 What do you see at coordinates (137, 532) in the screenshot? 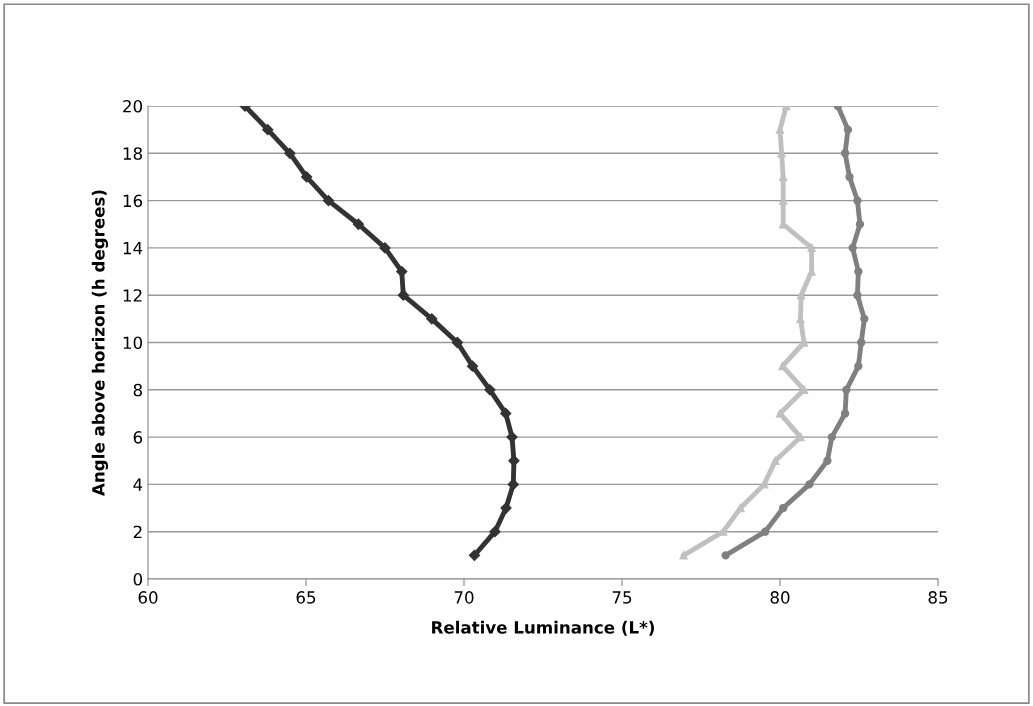
I see `y-tick-label: 2` at bounding box center [137, 532].